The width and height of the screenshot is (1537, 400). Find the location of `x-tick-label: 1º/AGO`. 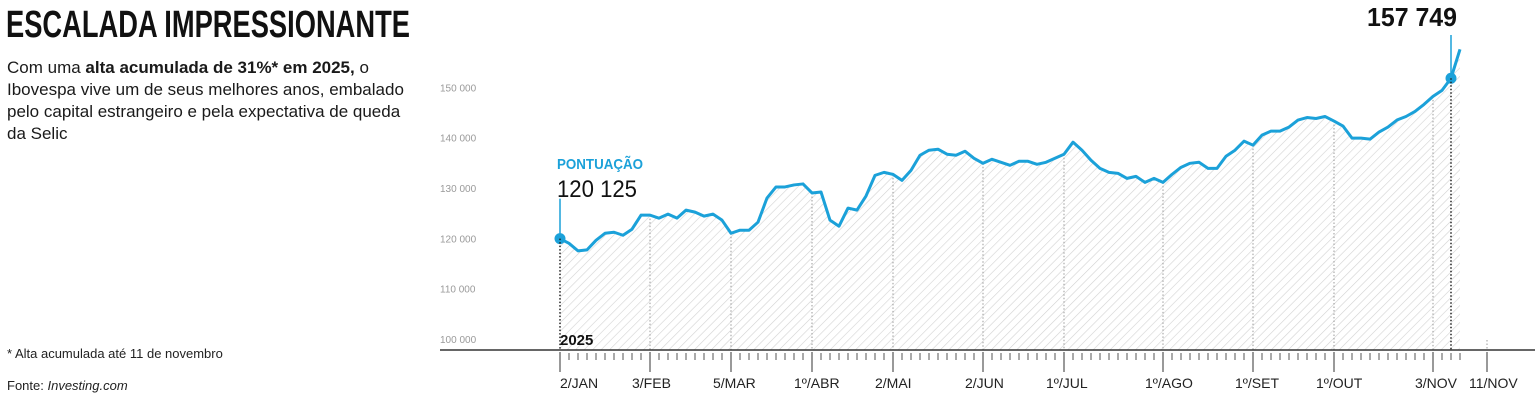

x-tick-label: 1º/AGO is located at coordinates (1169, 383).